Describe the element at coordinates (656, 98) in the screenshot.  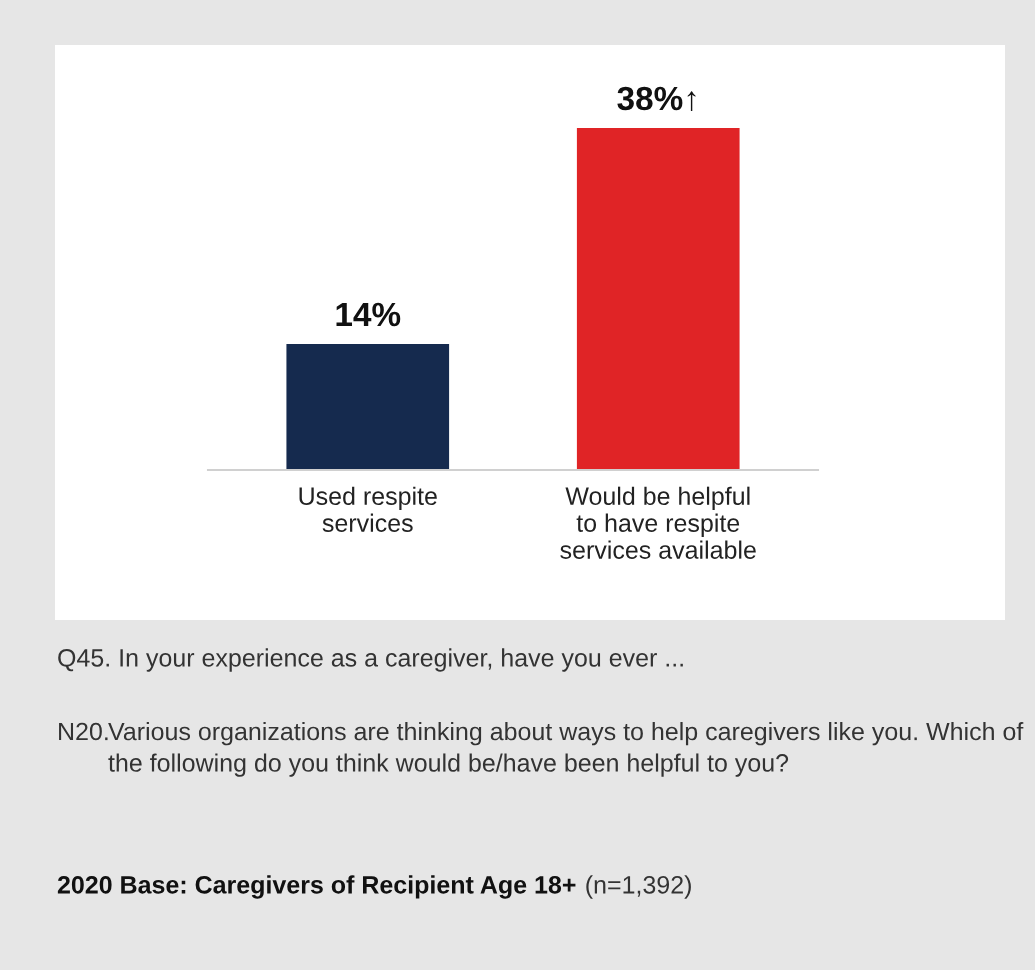
I see `data-label: 38%↑` at that location.